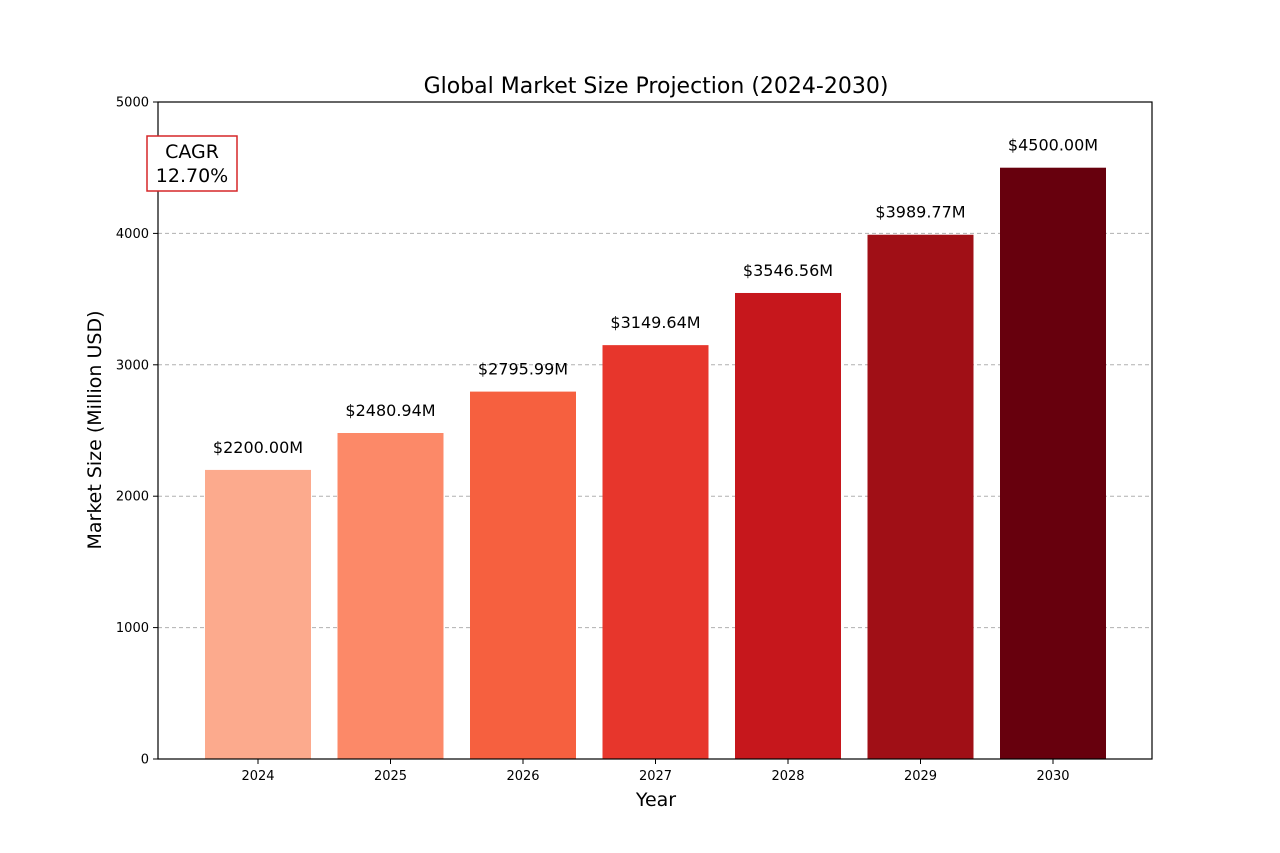 The image size is (1280, 853). I want to click on y-axis-ticks: 0 1000 2000 3000 4000 5000, so click(137, 432).